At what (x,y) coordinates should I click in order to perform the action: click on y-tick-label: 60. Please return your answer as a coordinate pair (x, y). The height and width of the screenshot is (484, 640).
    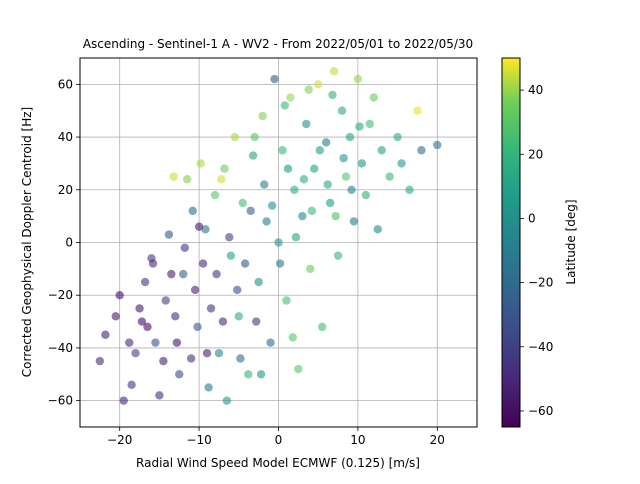
    Looking at the image, I should click on (65, 84).